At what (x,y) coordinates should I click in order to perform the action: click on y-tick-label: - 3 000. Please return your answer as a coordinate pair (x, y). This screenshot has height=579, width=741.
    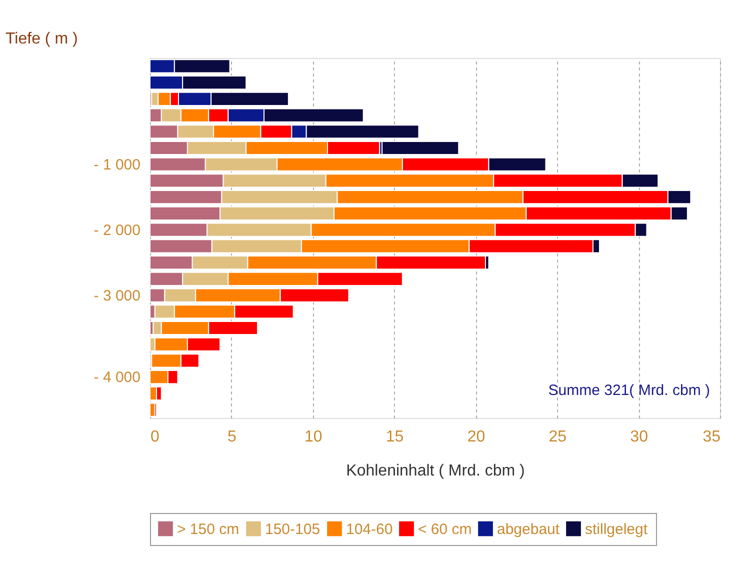
    Looking at the image, I should click on (117, 295).